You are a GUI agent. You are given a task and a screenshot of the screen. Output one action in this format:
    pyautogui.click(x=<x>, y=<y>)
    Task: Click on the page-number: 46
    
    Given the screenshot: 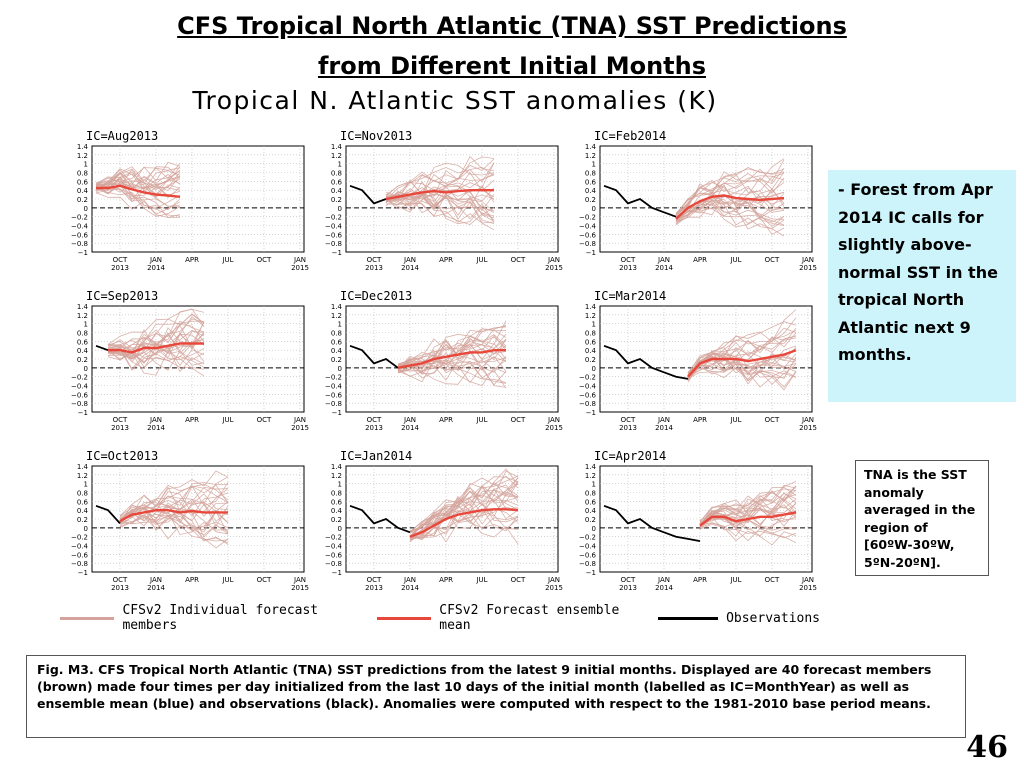 What is the action you would take?
    pyautogui.click(x=987, y=747)
    